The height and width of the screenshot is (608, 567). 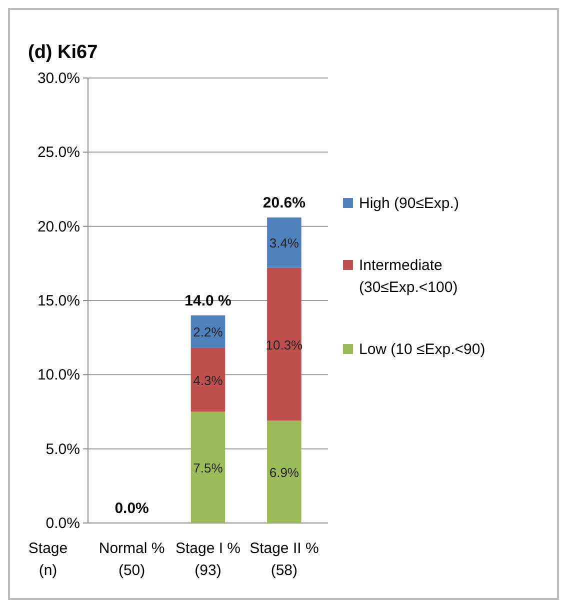 What do you see at coordinates (63, 449) in the screenshot?
I see `y-tick-label: 5.0%` at bounding box center [63, 449].